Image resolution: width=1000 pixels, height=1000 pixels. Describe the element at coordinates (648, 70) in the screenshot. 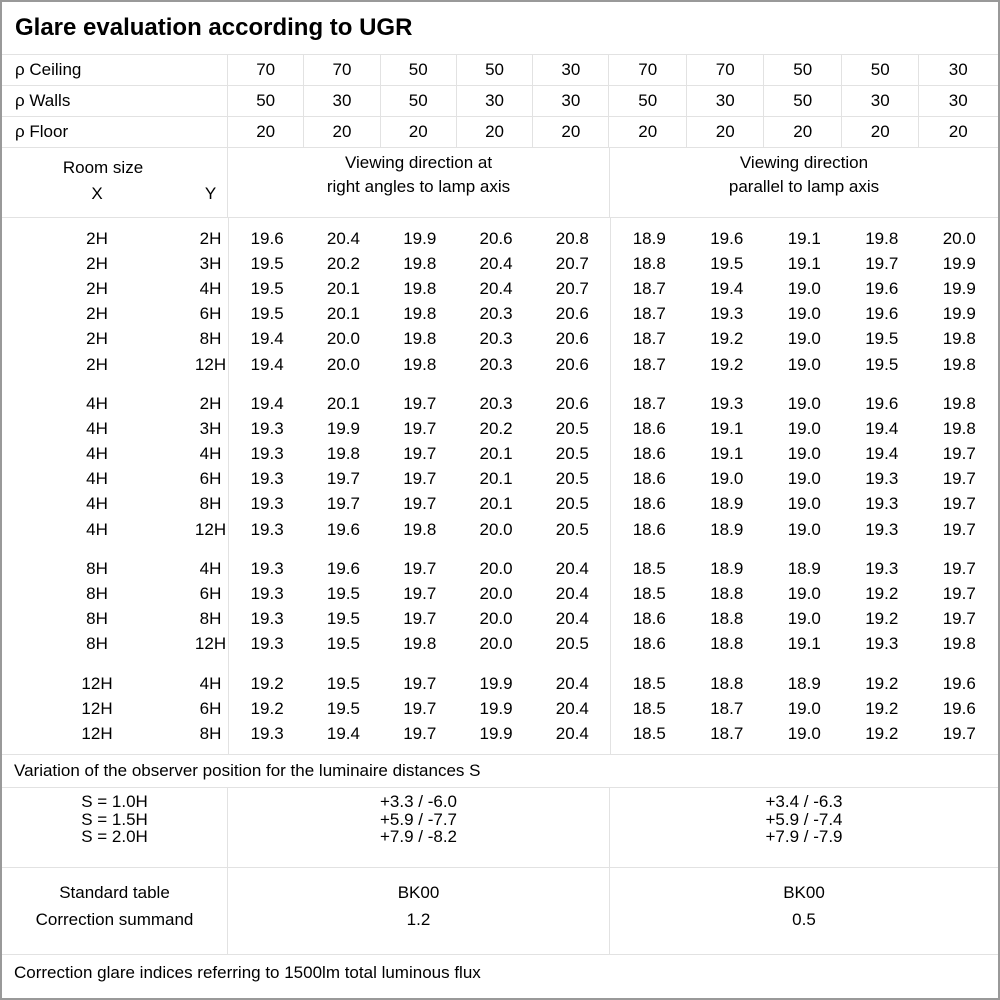

I see `reflectance-value: 70` at that location.